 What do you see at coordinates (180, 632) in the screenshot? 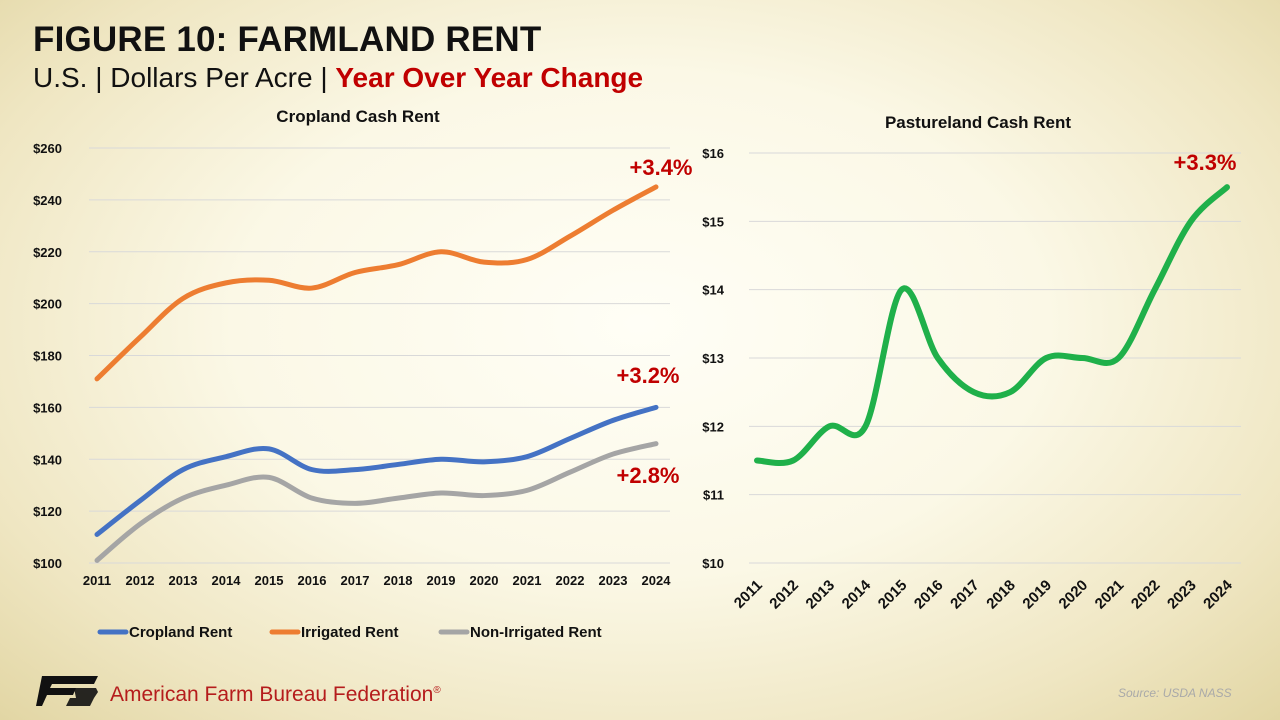
I see `legend-label-cropland: Cropland Rent` at bounding box center [180, 632].